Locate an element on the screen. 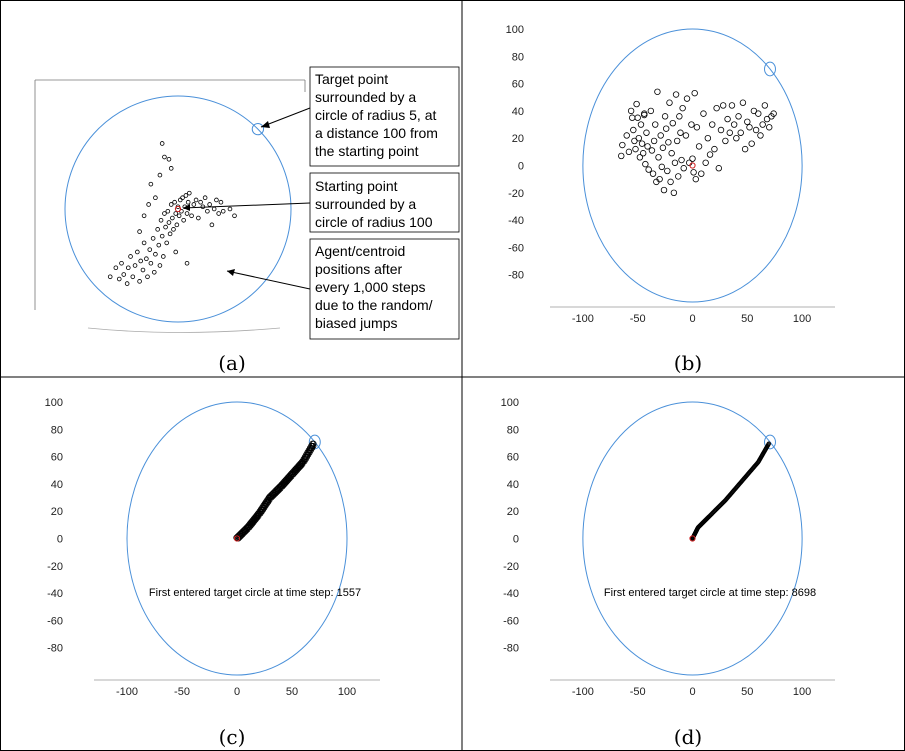  annotation-agent-line-3: every 1,000 steps is located at coordinates (370, 287).